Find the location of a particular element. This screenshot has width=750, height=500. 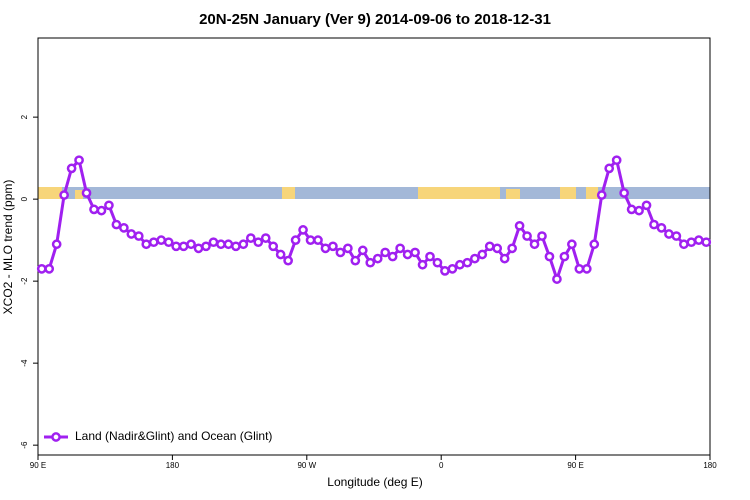

x-tick-label: 90 W is located at coordinates (306, 465).